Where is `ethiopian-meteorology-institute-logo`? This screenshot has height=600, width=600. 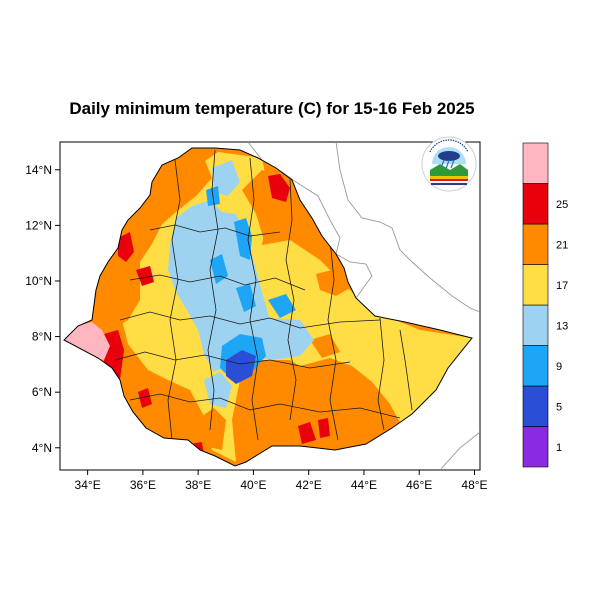 ethiopian-meteorology-institute-logo is located at coordinates (449, 164).